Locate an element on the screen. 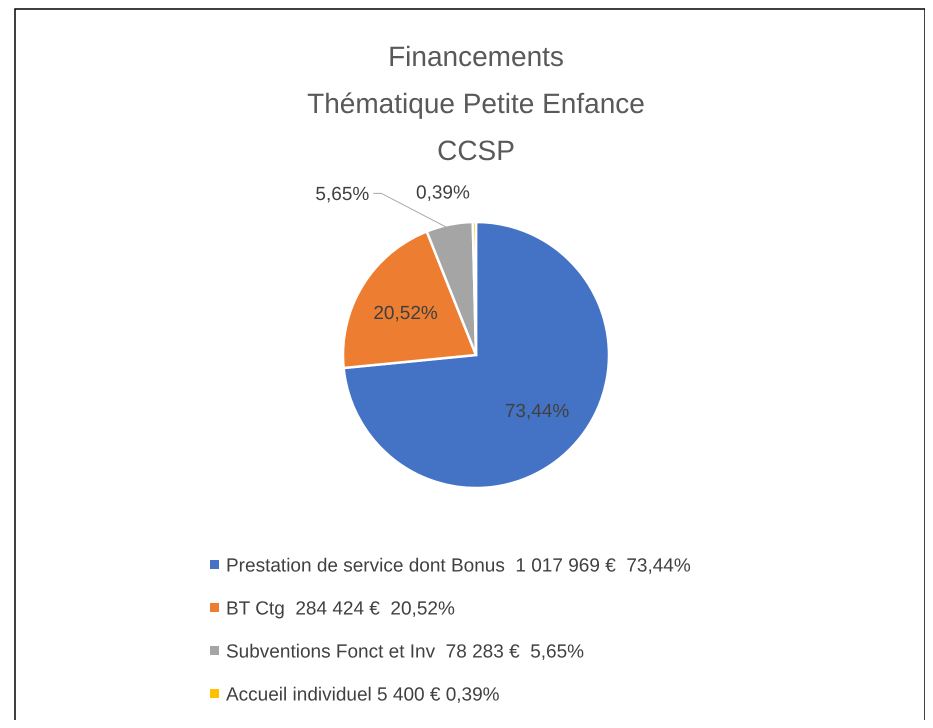 Image resolution: width=933 pixels, height=728 pixels. data-label: 20,52% is located at coordinates (405, 313).